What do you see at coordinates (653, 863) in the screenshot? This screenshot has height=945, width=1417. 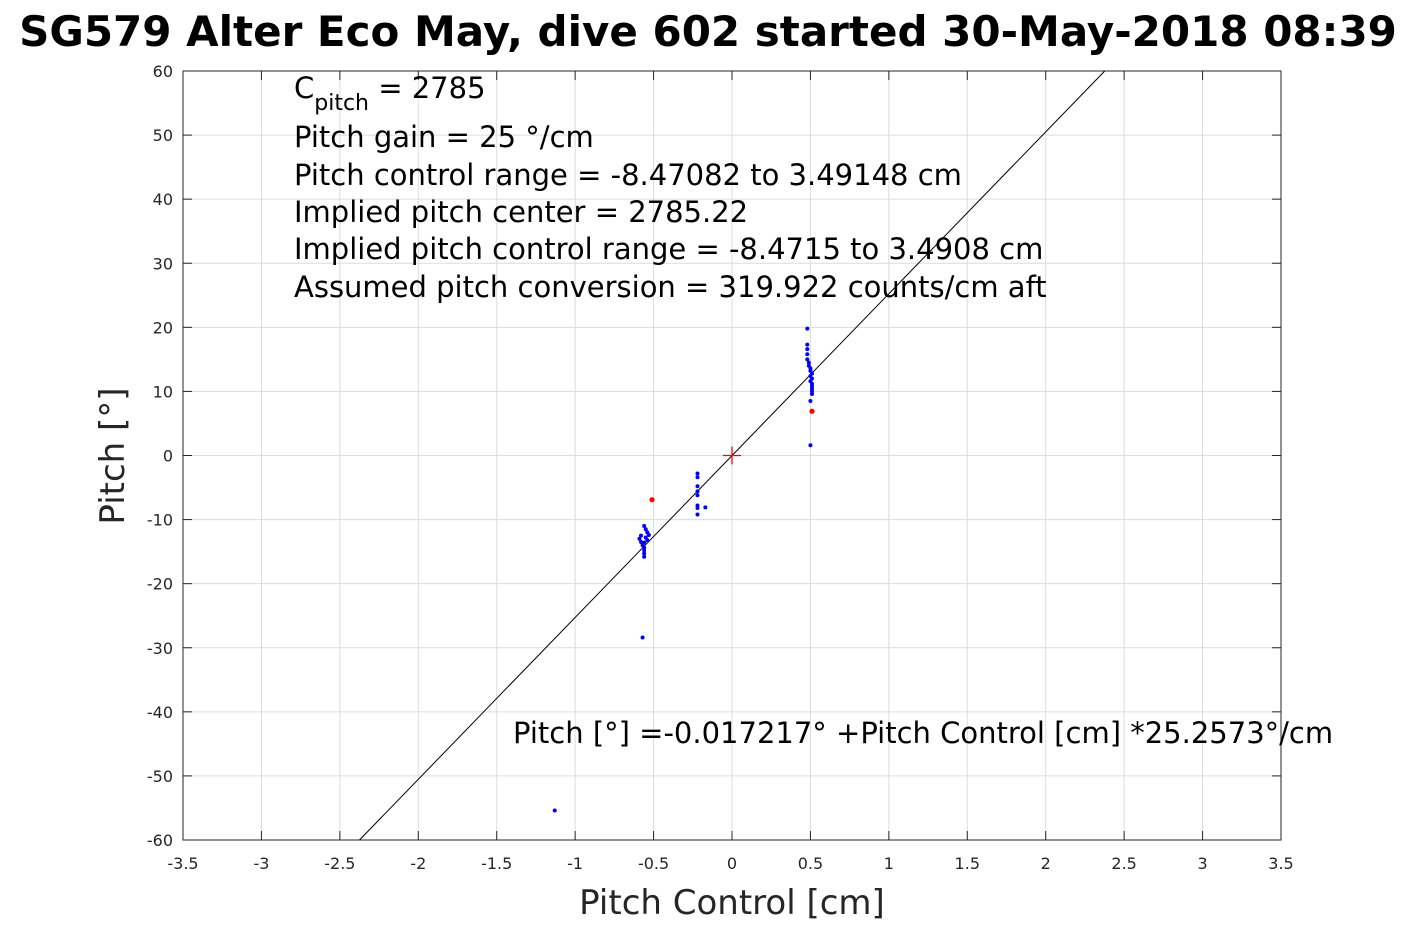 I see `x-tick-label: -0.5` at bounding box center [653, 863].